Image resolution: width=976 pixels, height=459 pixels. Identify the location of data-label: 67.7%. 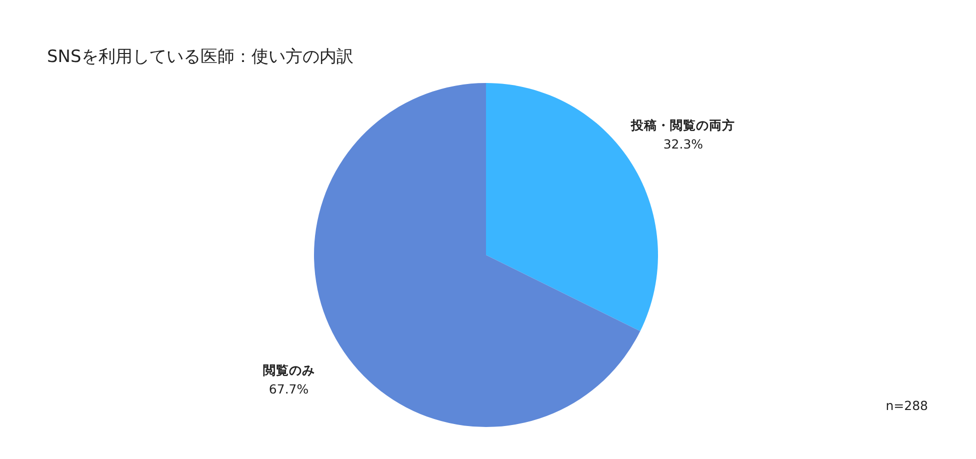
(288, 389).